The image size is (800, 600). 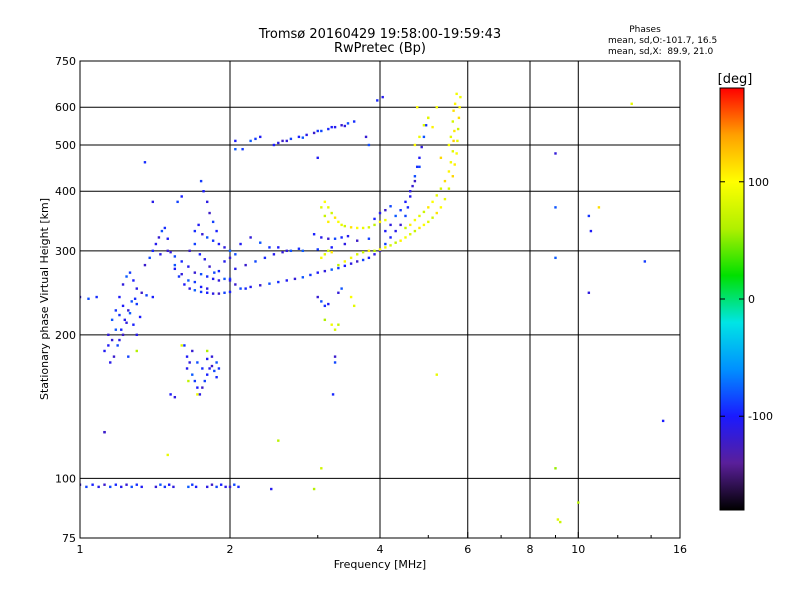 I want to click on x-tick-label: 6, so click(x=467, y=549).